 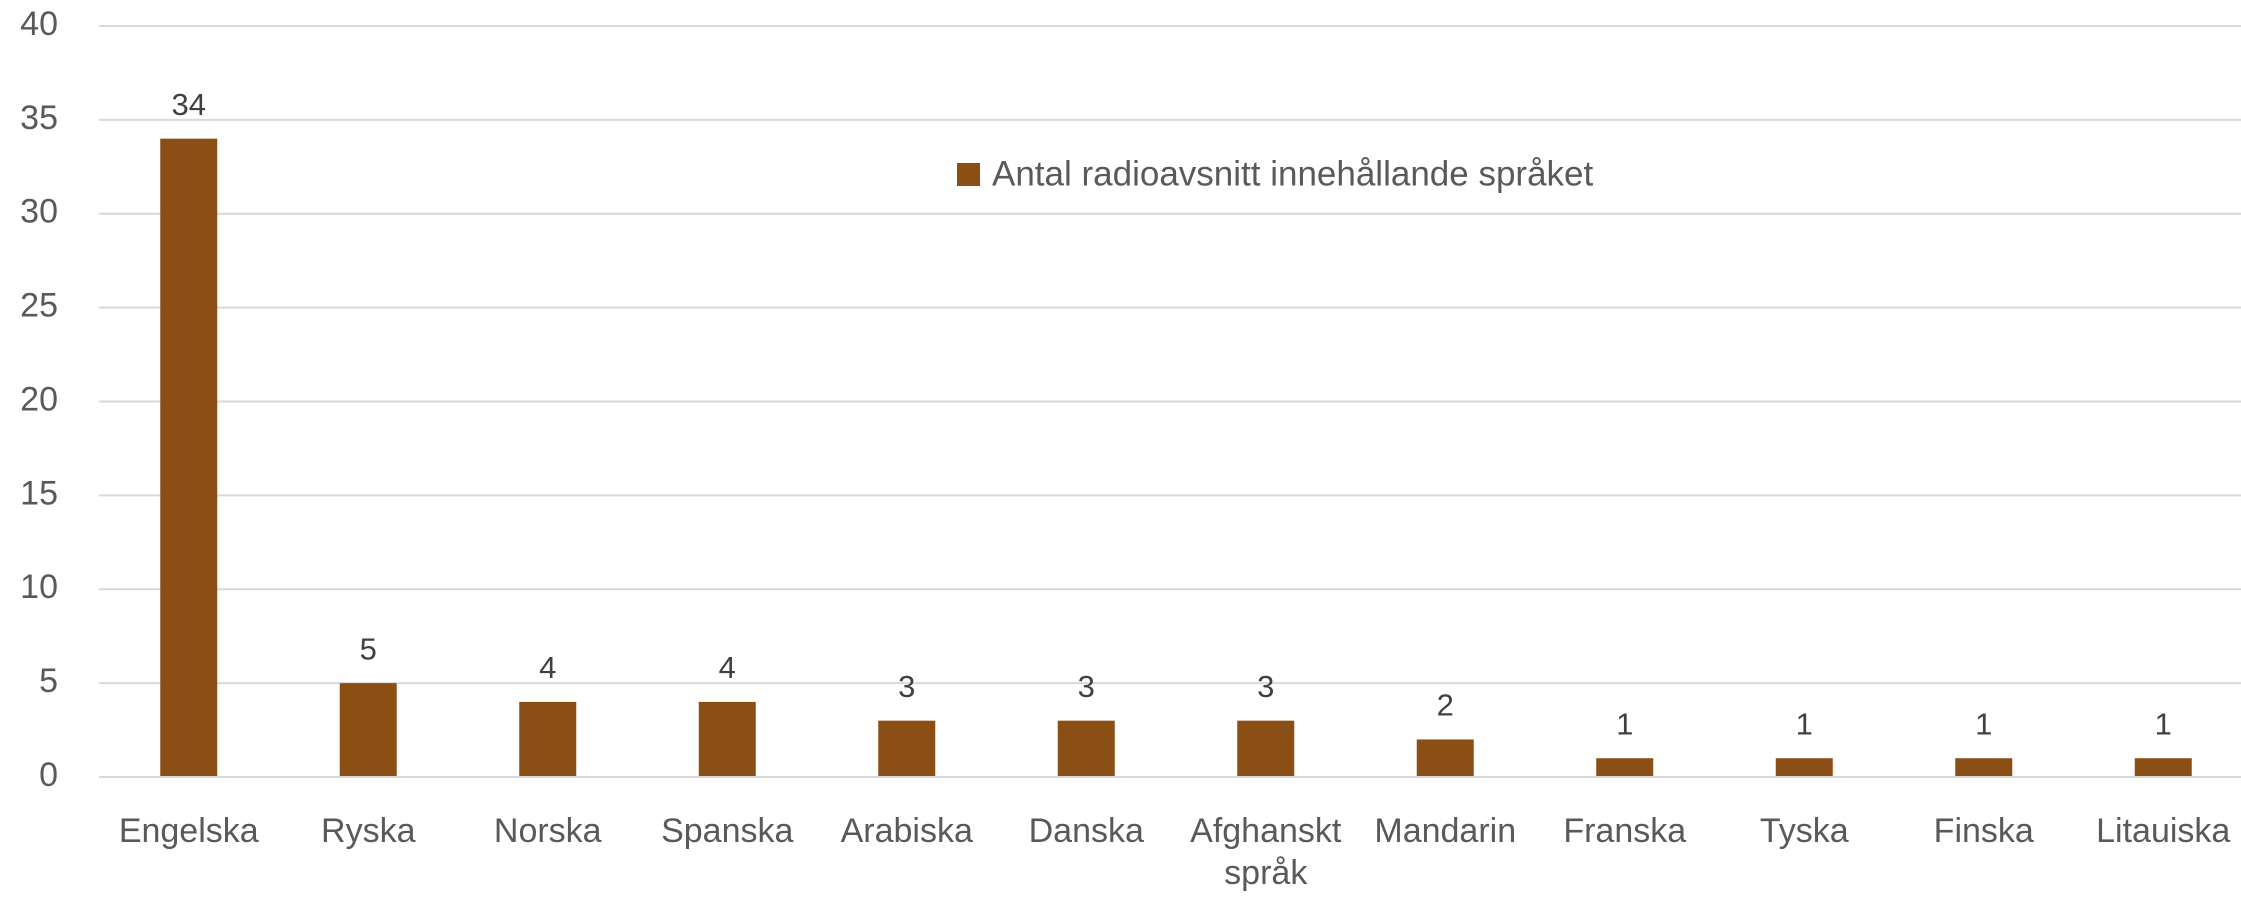 I want to click on x-tick-label: Arabiska, so click(x=906, y=831).